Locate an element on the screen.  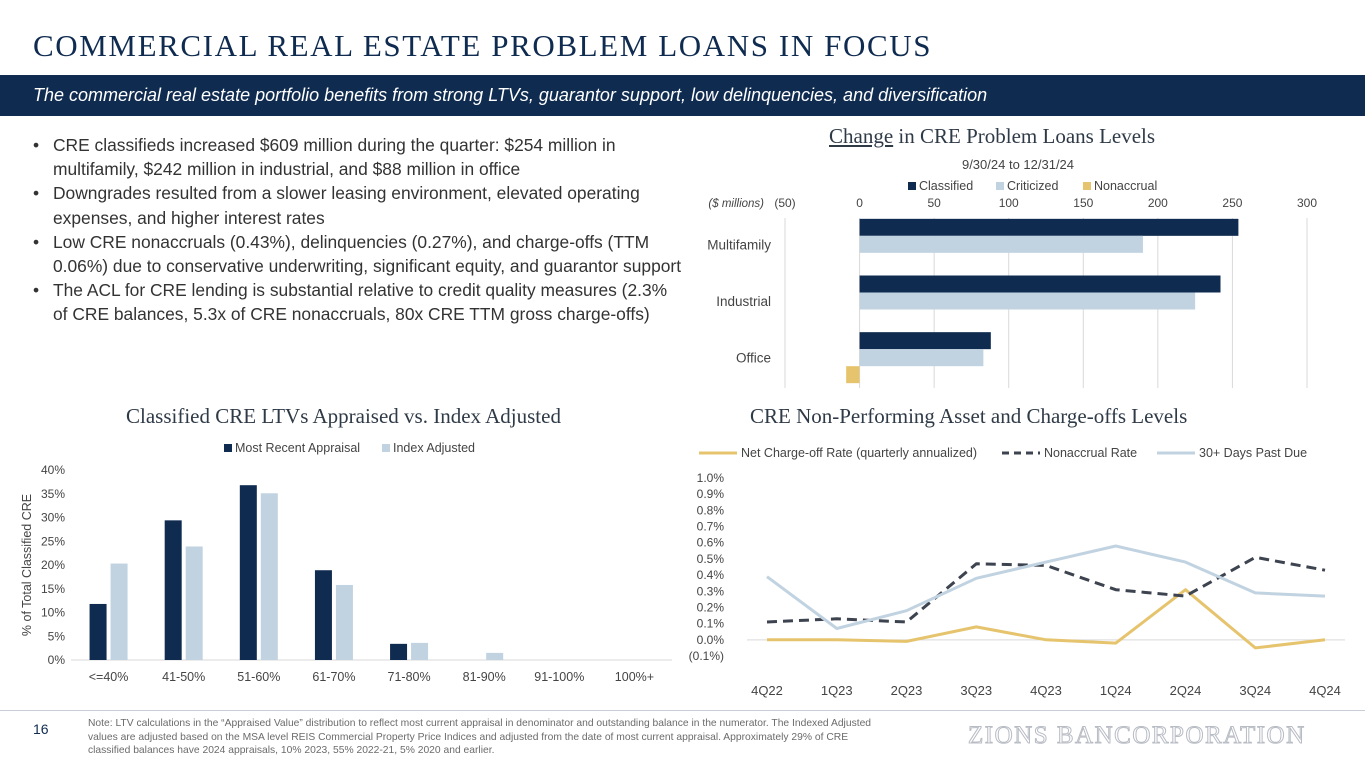
category-label-81-90: 81-90% is located at coordinates (484, 677).